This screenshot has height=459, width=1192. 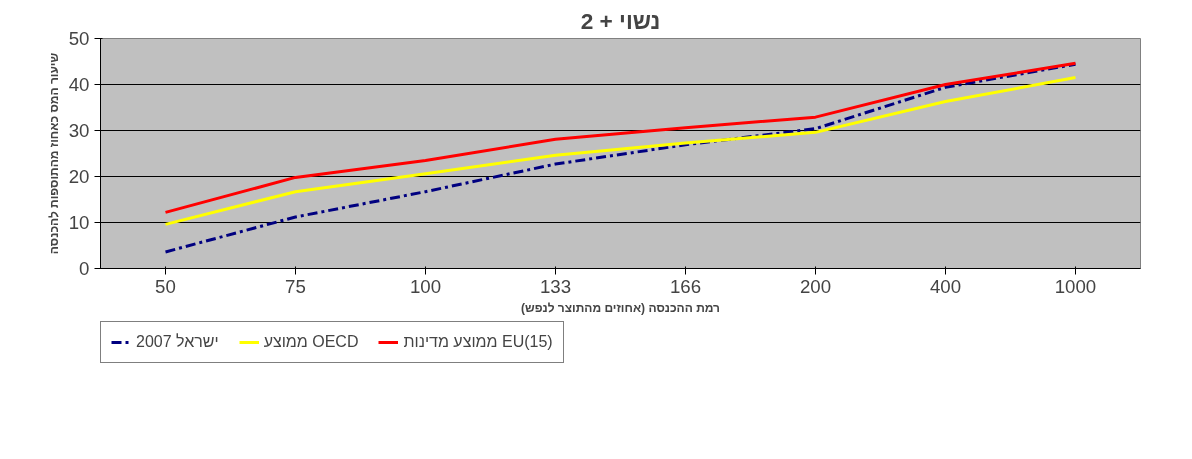 I want to click on x-tick-label: 50, so click(x=165, y=286).